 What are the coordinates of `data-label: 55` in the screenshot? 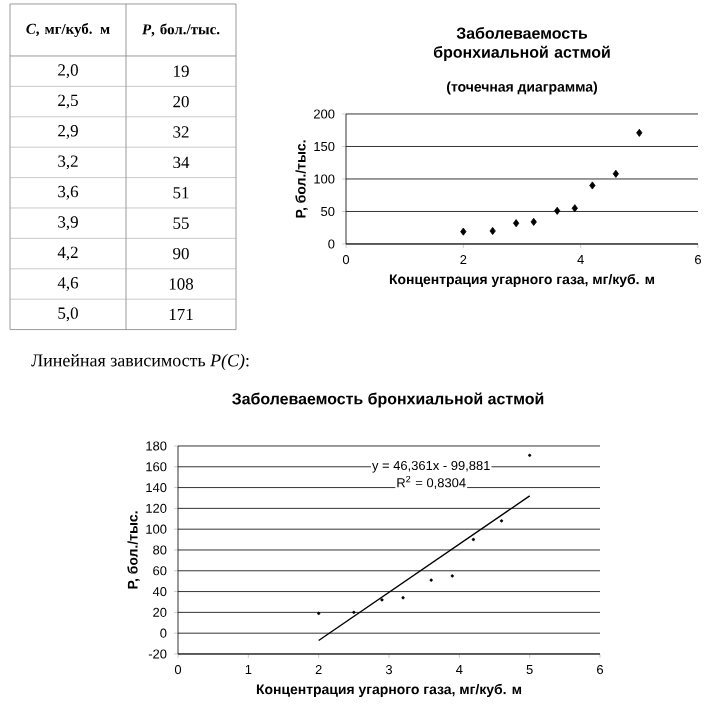 It's located at (181, 223).